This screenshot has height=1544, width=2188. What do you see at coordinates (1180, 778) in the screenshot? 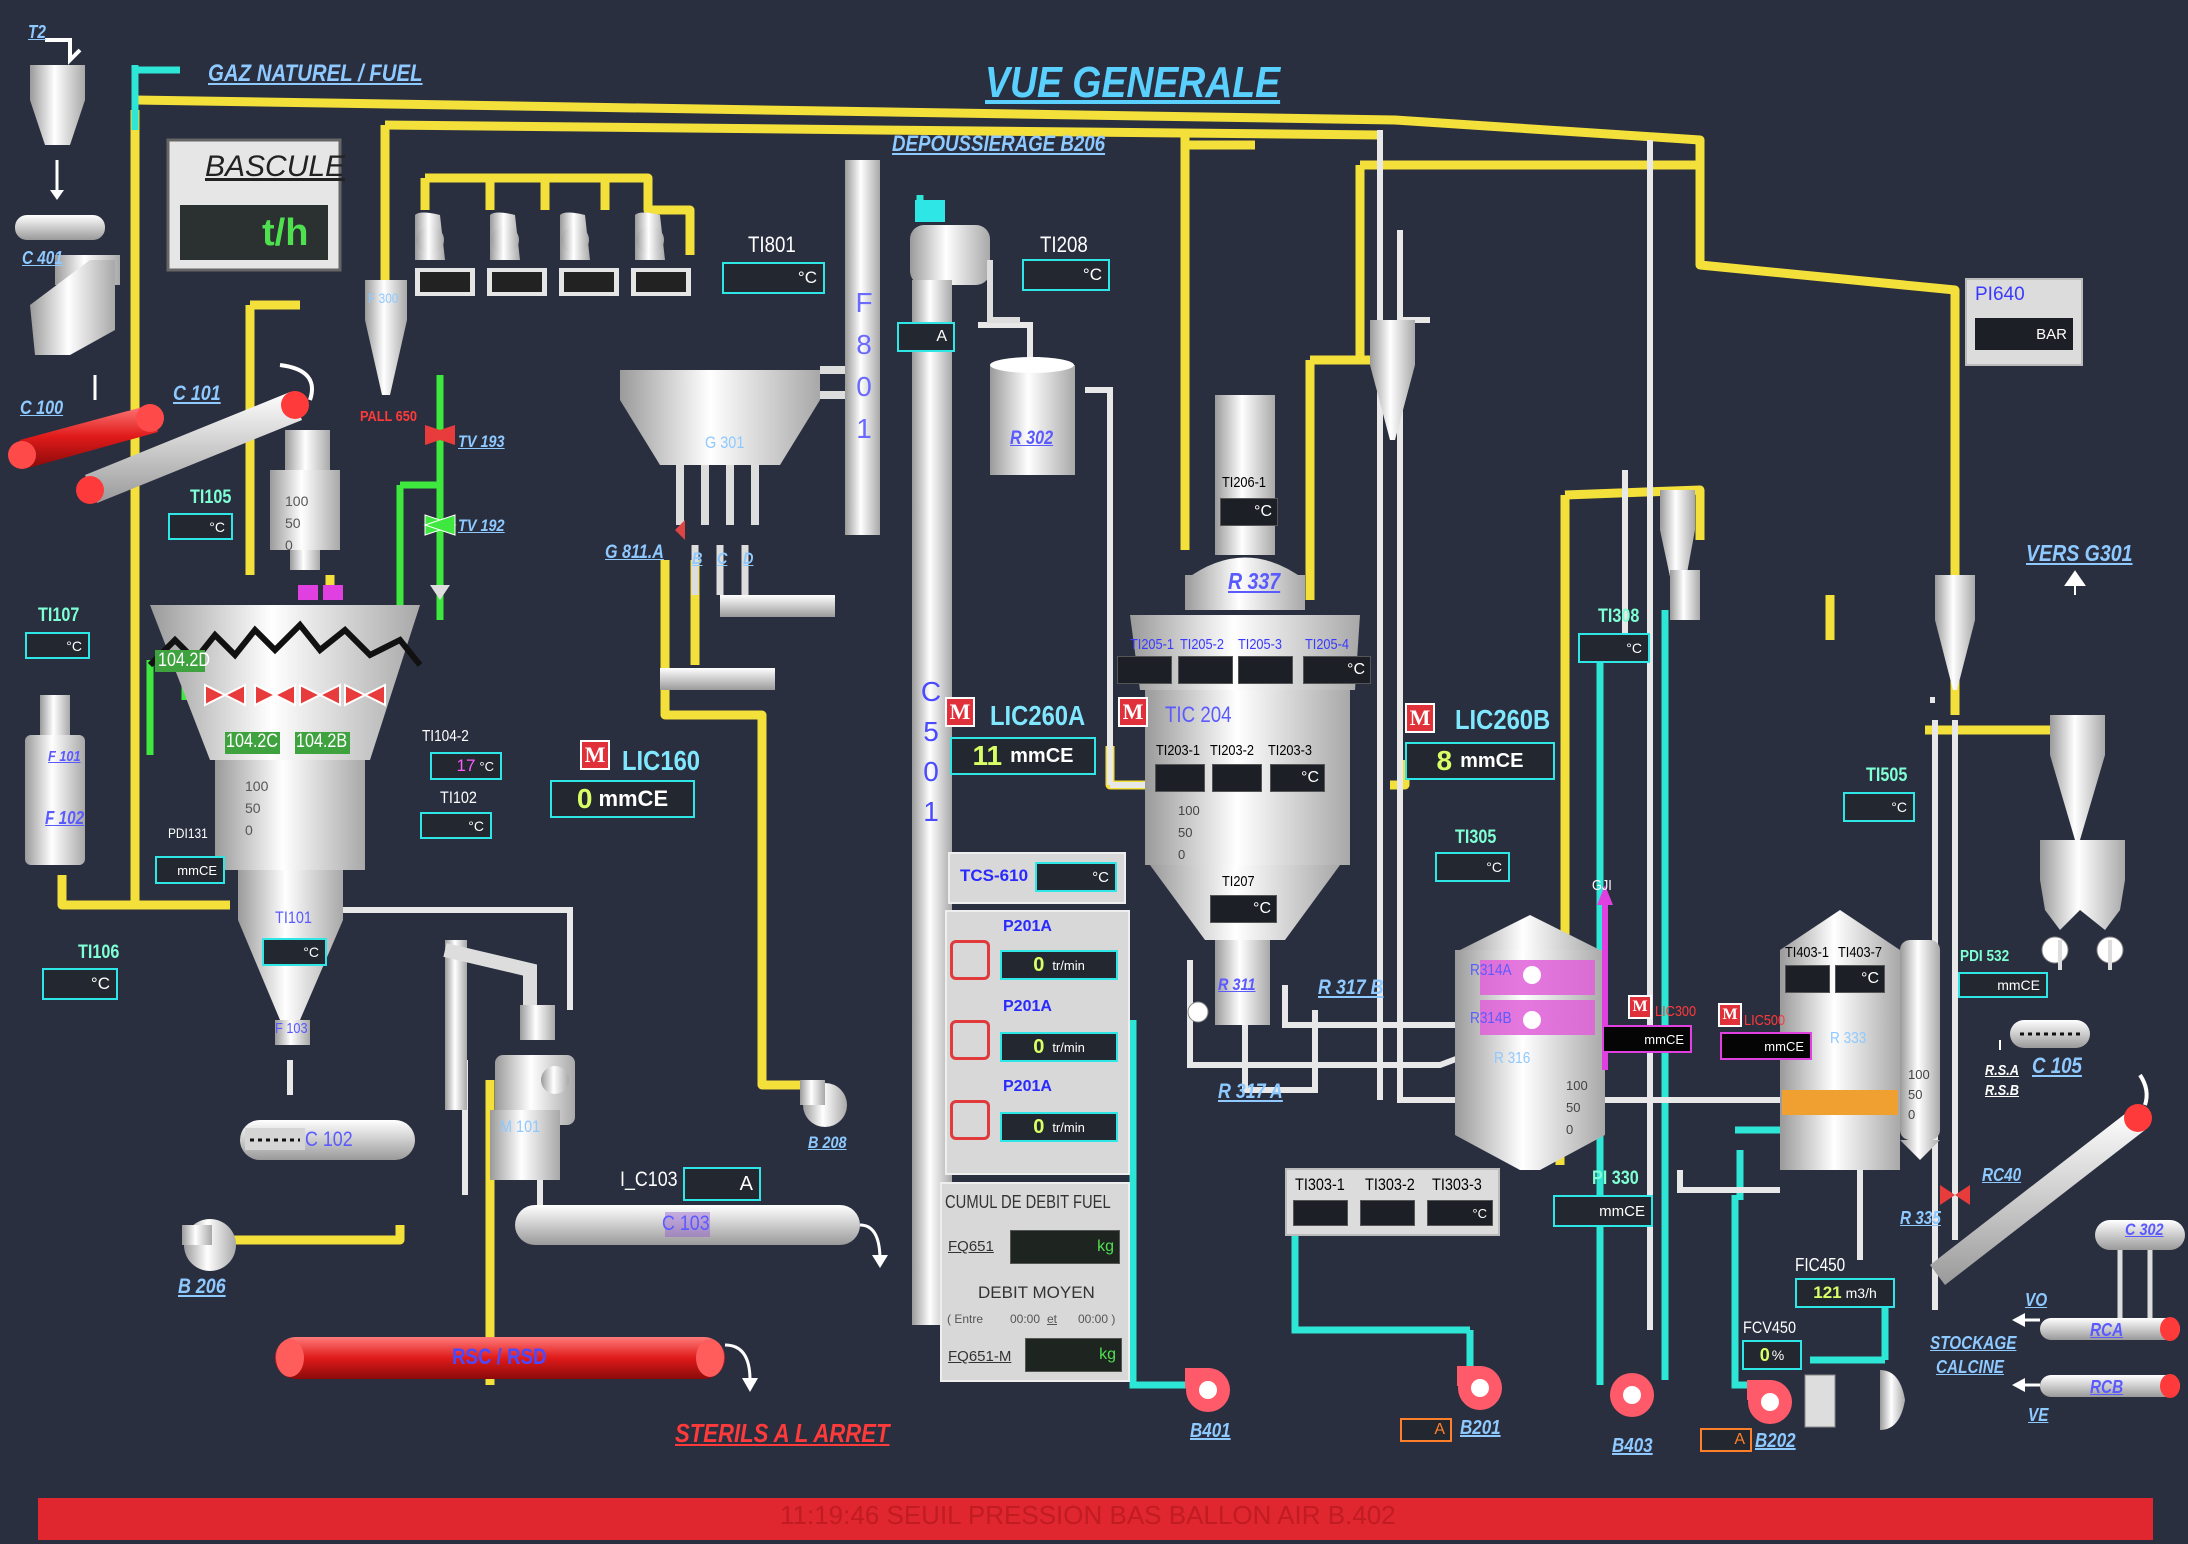
I see `ti203-1-display` at bounding box center [1180, 778].